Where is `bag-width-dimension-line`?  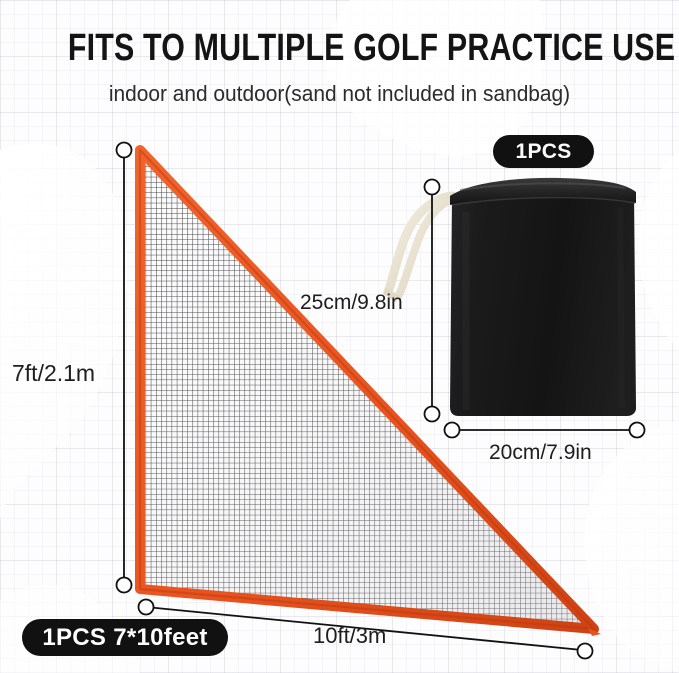 bag-width-dimension-line is located at coordinates (544, 430).